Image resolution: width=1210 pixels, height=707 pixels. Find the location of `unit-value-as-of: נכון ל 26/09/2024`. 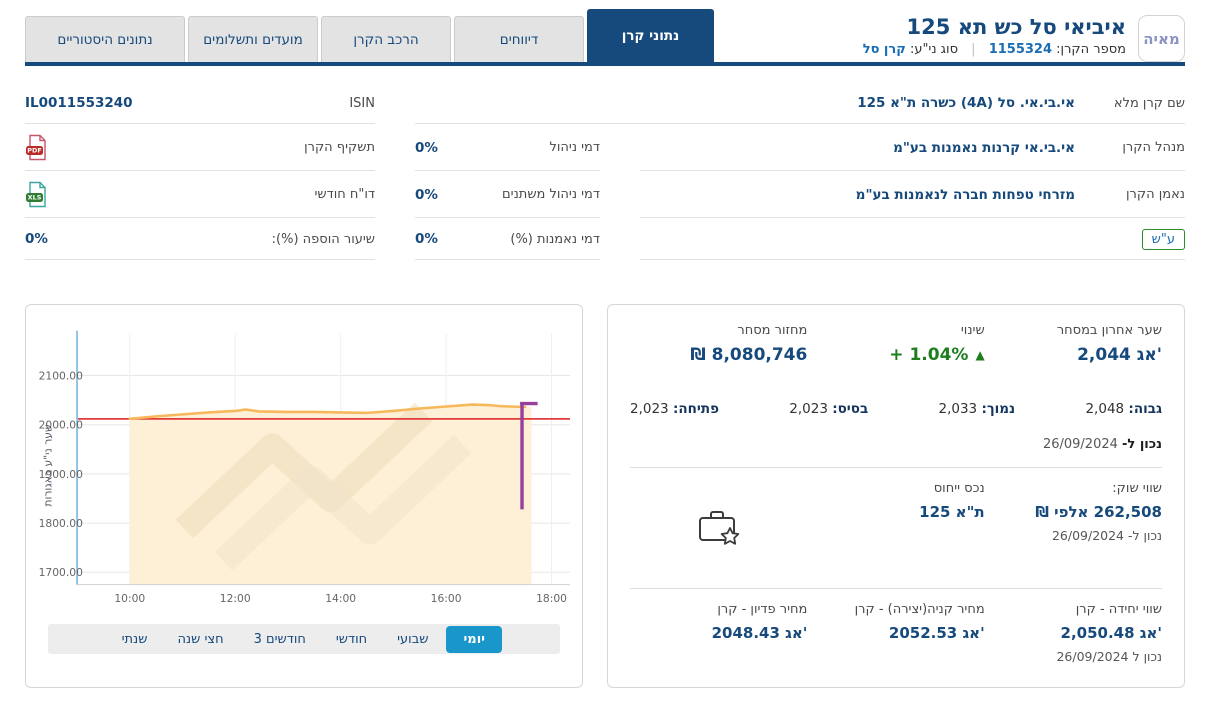

unit-value-as-of: נכון ל 26/09/2024 is located at coordinates (1109, 656).